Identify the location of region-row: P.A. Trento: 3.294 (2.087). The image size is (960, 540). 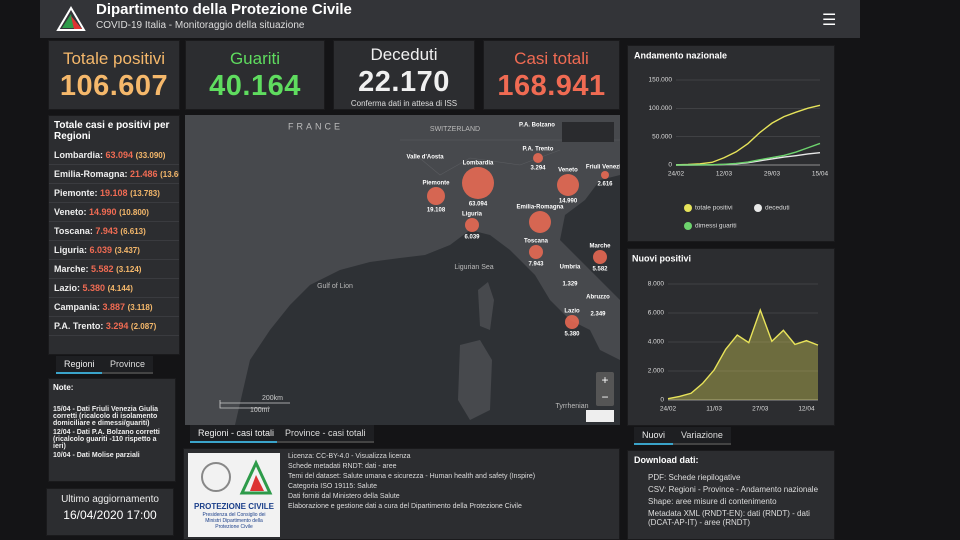
(114, 326).